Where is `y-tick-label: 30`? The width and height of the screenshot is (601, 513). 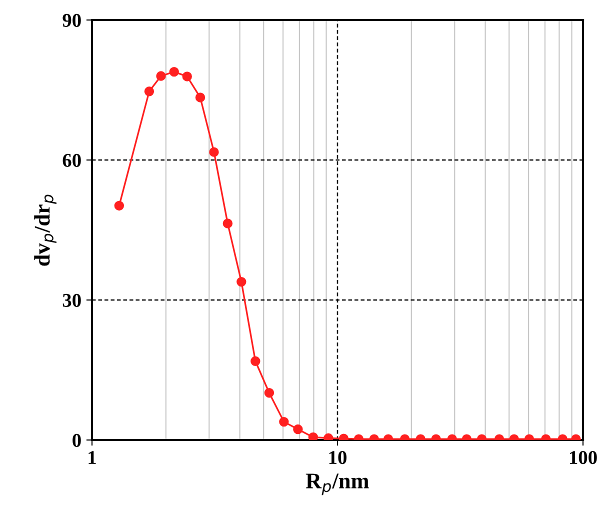
y-tick-label: 30 is located at coordinates (71, 300).